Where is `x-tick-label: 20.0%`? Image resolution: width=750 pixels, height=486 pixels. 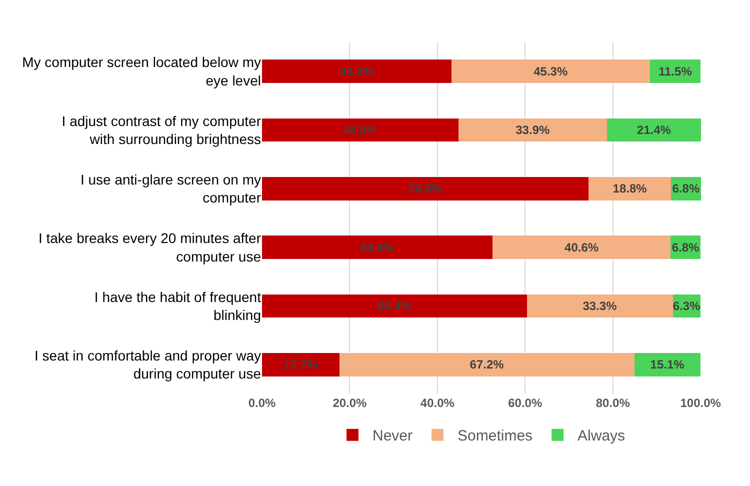
x-tick-label: 20.0% is located at coordinates (350, 403).